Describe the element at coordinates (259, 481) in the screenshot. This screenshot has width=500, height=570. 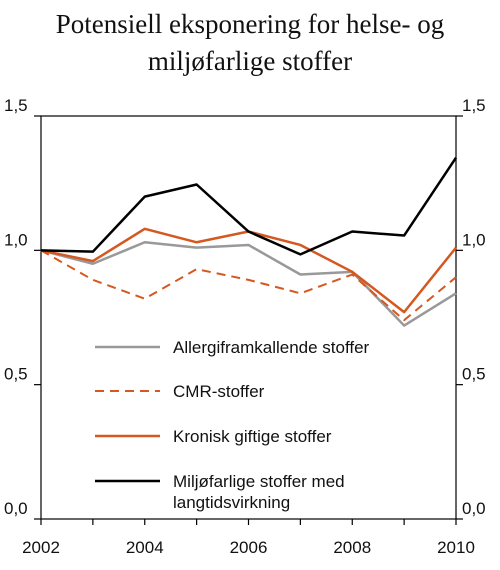
I see `legend-label-miljofarlige-line-1: Miljøfarlige stoffer med` at that location.